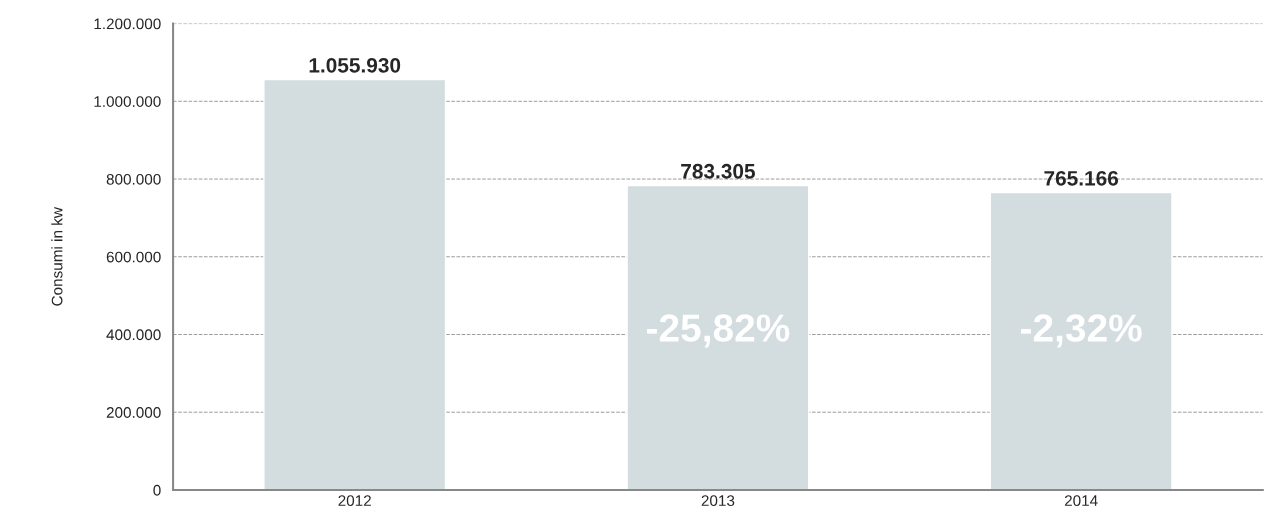  Describe the element at coordinates (355, 65) in the screenshot. I see `data-label: 1.055.930` at that location.